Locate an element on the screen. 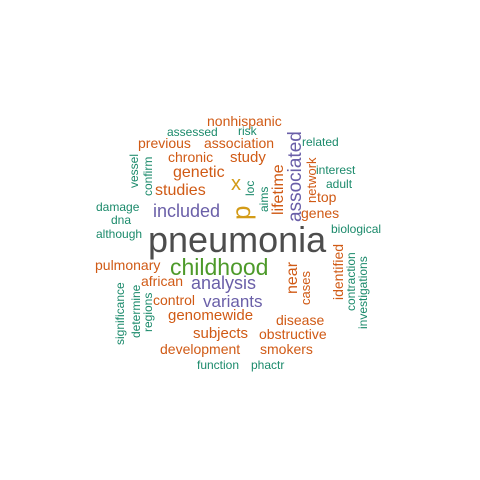 Image resolution: width=480 pixels, height=480 pixels. word-function: function is located at coordinates (218, 365).